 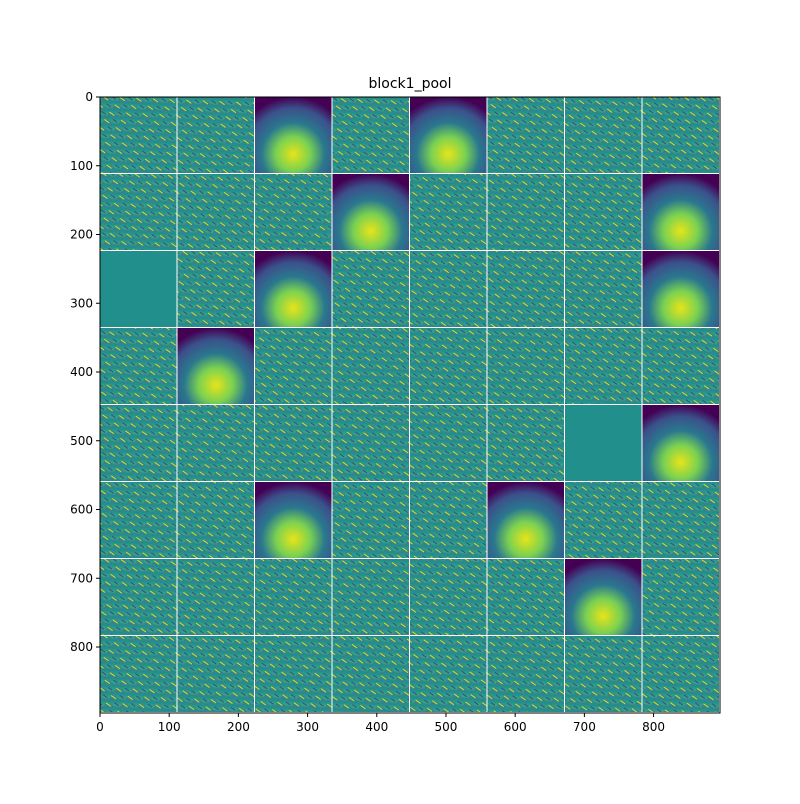 What do you see at coordinates (81, 578) in the screenshot?
I see `y-tick-label: 700` at bounding box center [81, 578].